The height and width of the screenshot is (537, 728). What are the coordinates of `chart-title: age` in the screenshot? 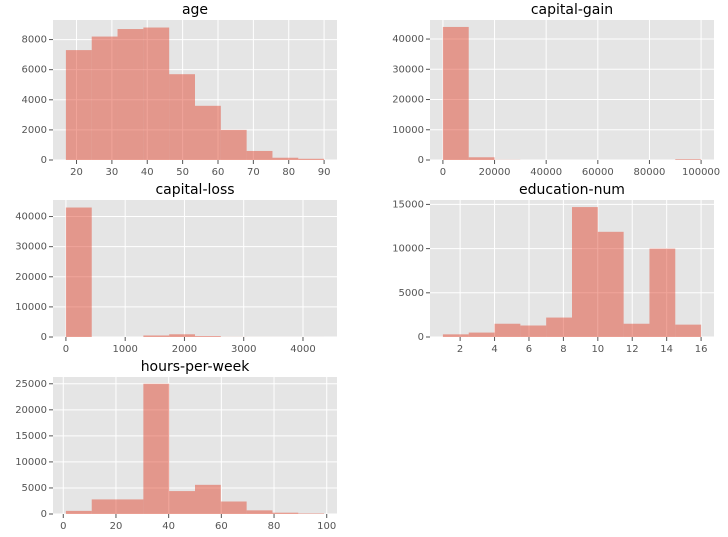 It's located at (195, 10).